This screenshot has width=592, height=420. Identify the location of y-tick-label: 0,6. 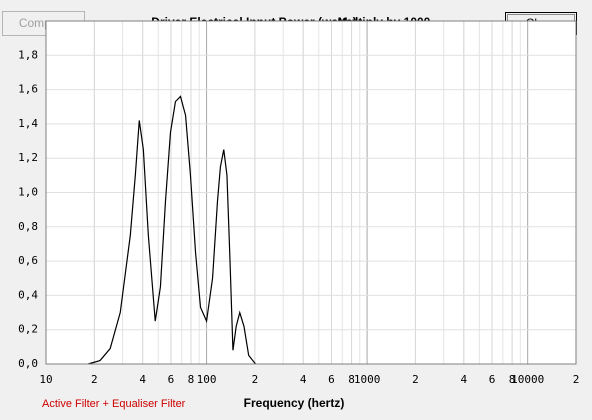
(28, 260).